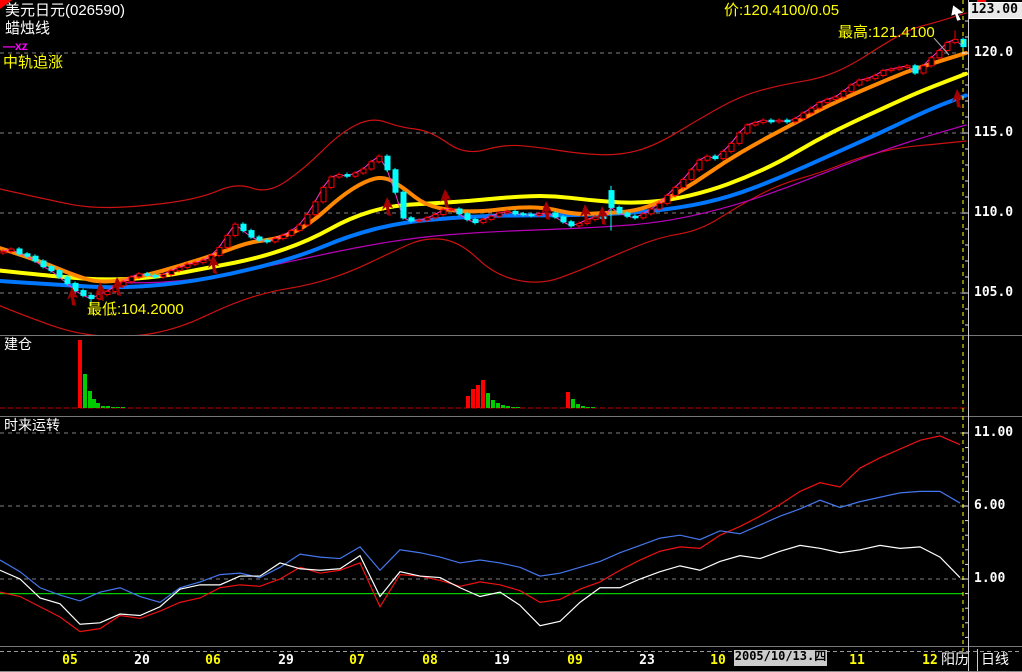 This screenshot has height=672, width=1022. Describe the element at coordinates (994, 292) in the screenshot. I see `price-axis-label: 105.0` at that location.